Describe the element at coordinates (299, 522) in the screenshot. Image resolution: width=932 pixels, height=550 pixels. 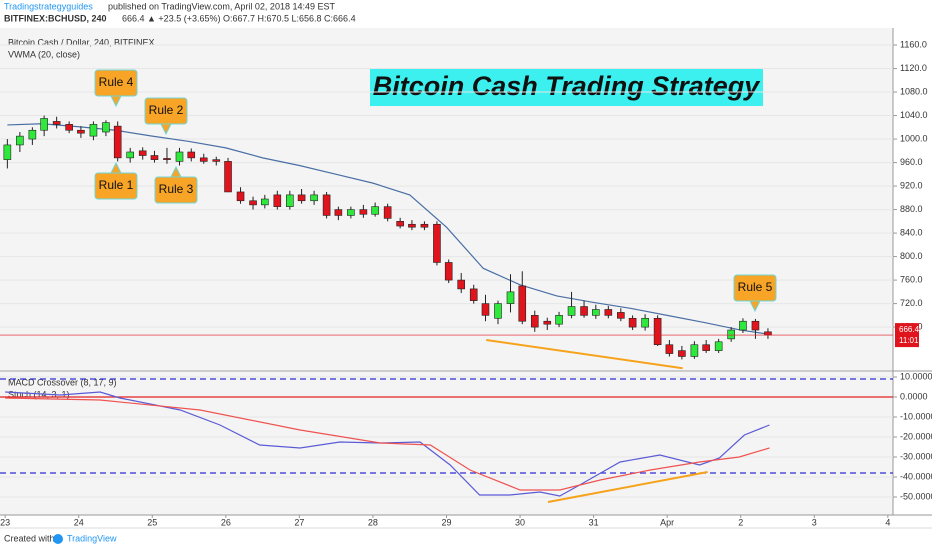
I see `x-tick-label: 27` at that location.